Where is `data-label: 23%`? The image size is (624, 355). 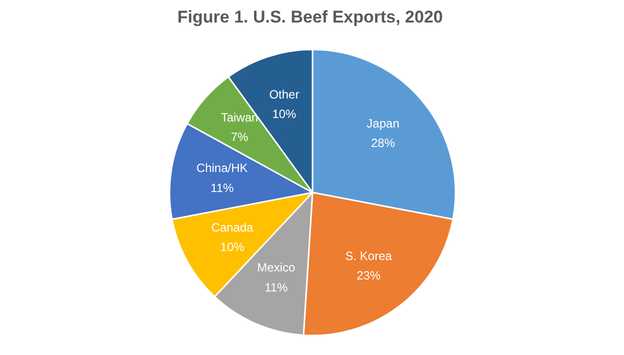
data-label: 23% is located at coordinates (368, 275).